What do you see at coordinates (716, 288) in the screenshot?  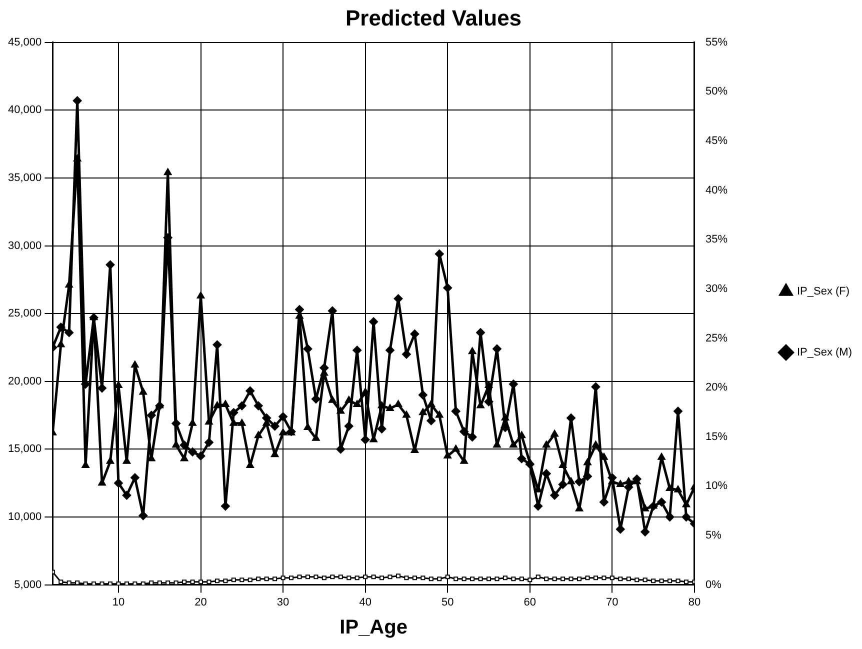 I see `y2-tick-label: 30%` at bounding box center [716, 288].